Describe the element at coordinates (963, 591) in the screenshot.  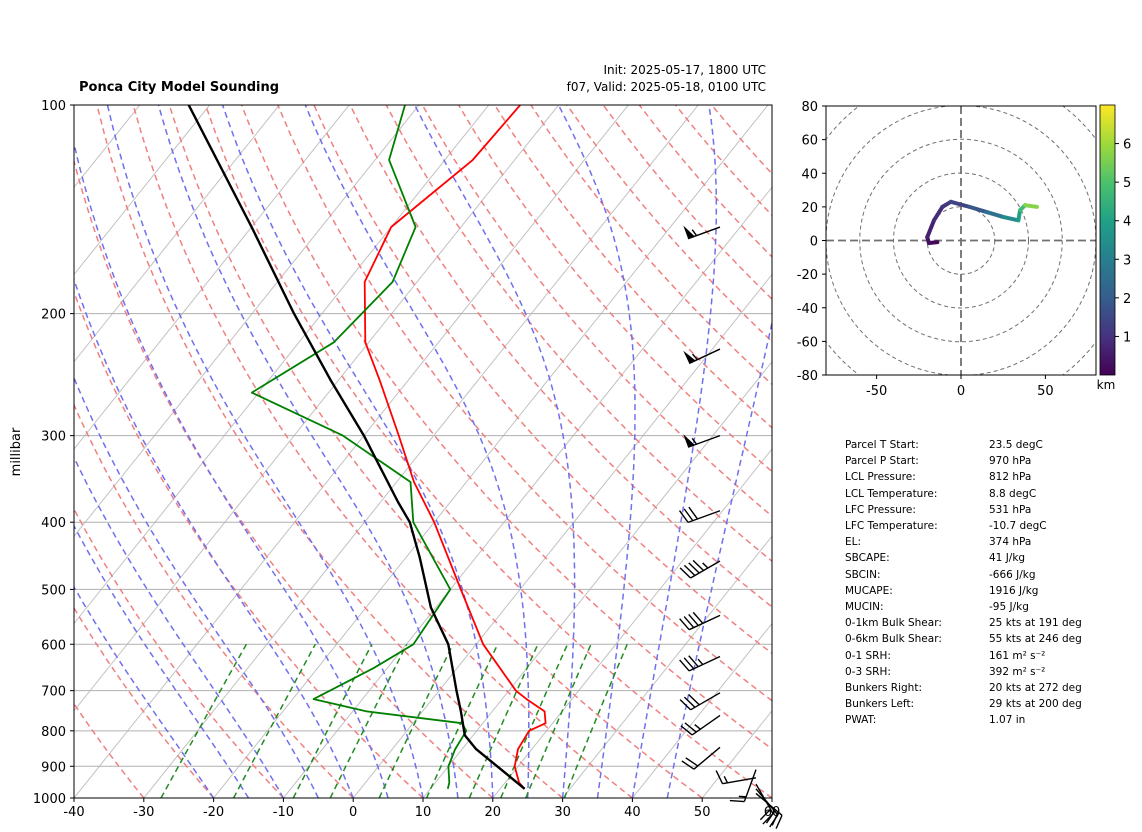
I see `parameter-row: MUCAPE: 1916 J/kg` at that location.